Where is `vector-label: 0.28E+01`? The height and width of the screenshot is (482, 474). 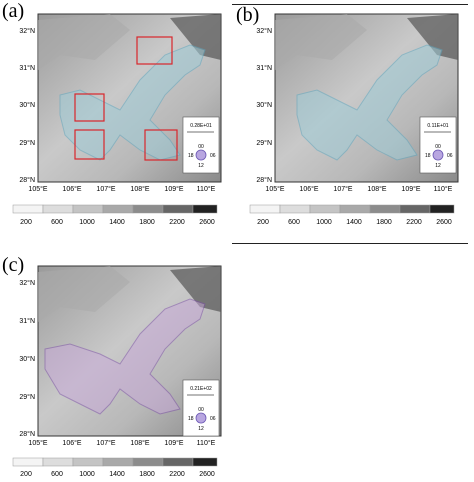
vector-label: 0.28E+01 is located at coordinates (201, 126).